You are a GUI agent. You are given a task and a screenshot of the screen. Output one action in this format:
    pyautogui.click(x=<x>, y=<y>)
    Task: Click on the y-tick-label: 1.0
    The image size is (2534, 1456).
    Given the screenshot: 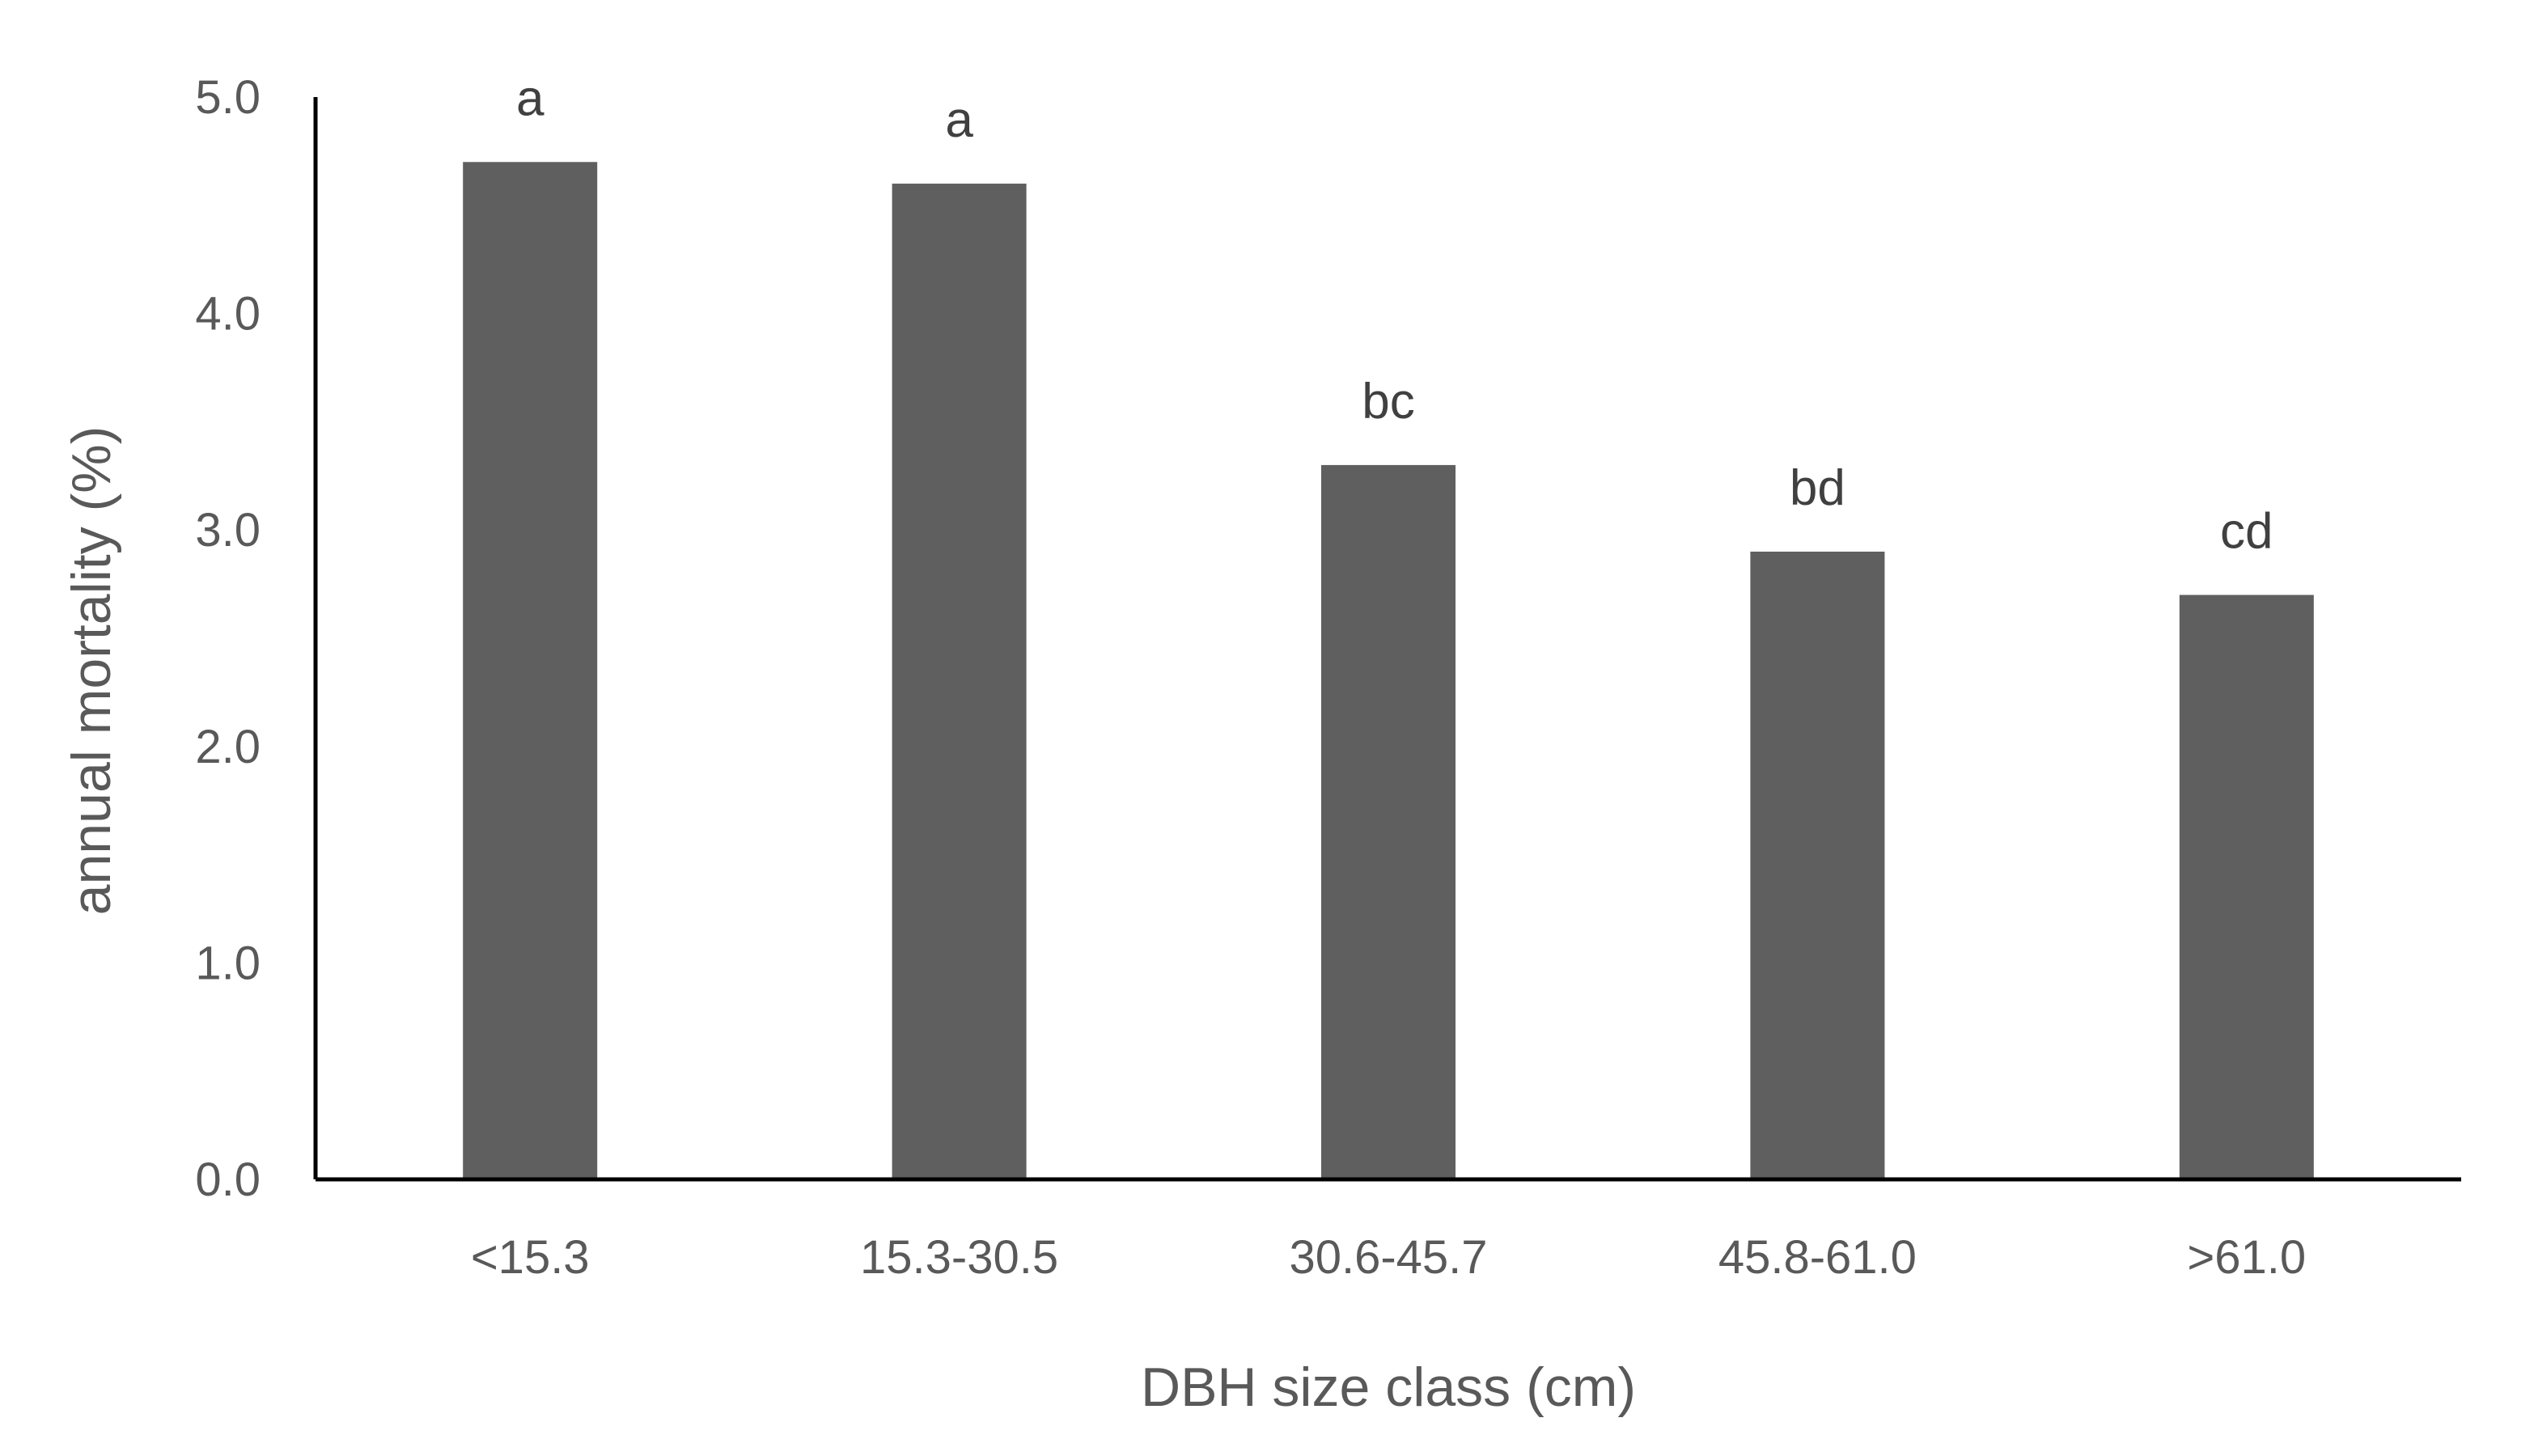 What is the action you would take?
    pyautogui.click(x=228, y=963)
    